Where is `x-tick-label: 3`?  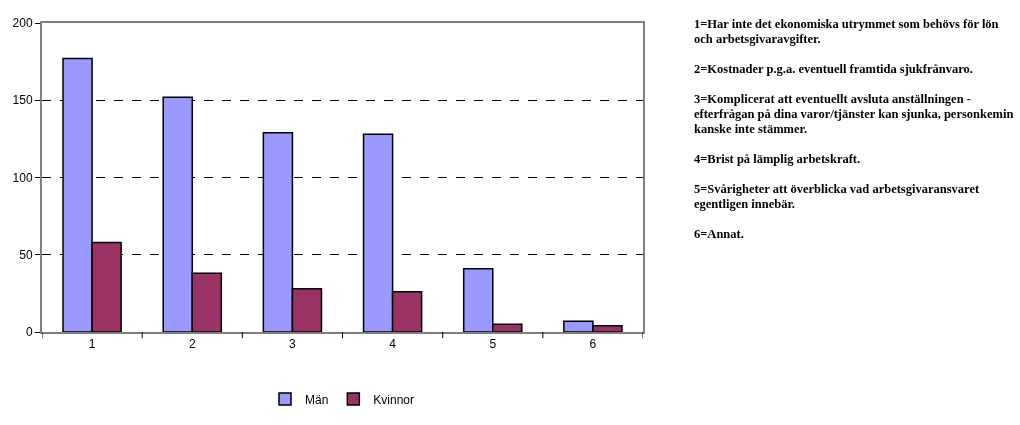
x-tick-label: 3 is located at coordinates (293, 344).